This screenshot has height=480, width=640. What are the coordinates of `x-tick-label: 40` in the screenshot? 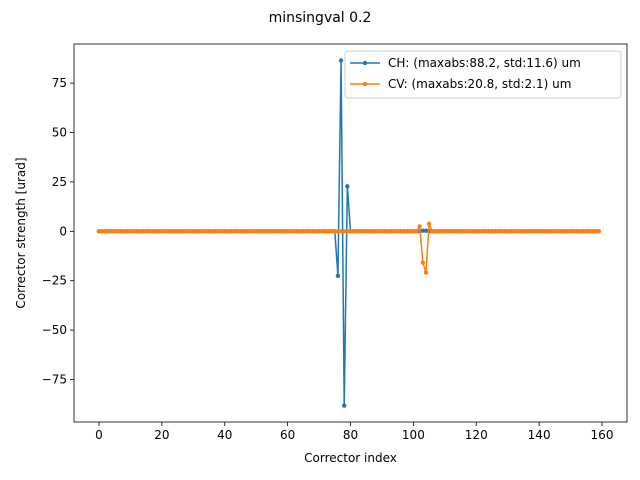 It's located at (224, 435).